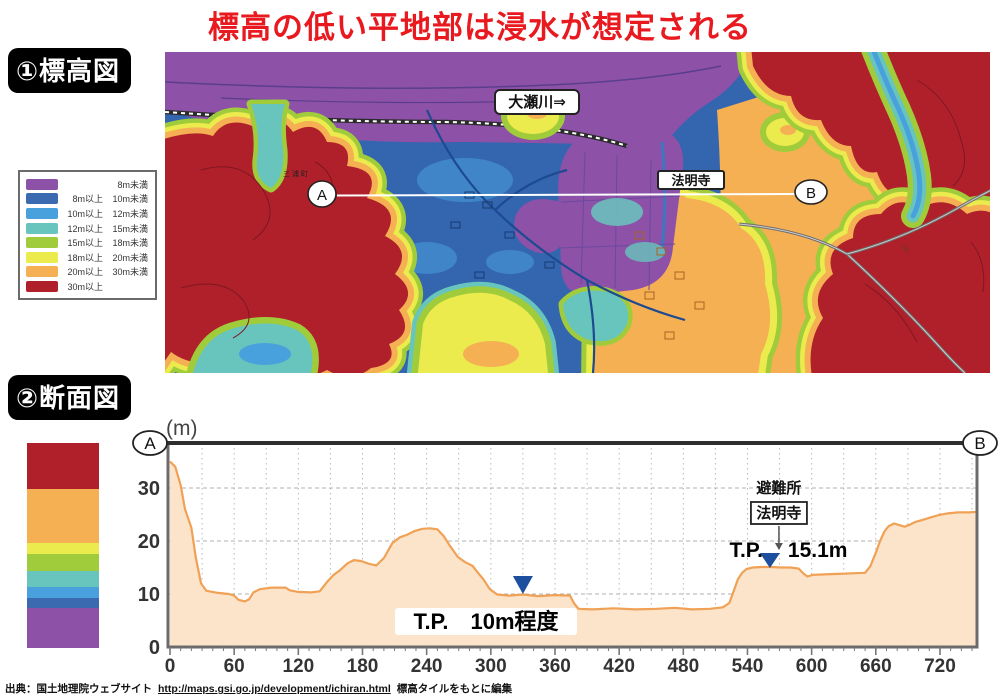 The height and width of the screenshot is (700, 1000). What do you see at coordinates (683, 666) in the screenshot?
I see `x-tick-label: 480` at bounding box center [683, 666].